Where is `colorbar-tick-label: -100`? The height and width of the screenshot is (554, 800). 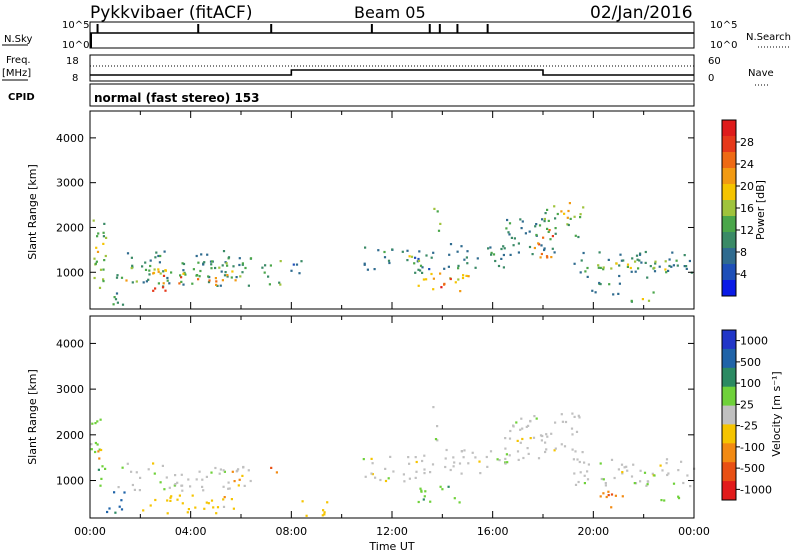
colorbar-tick-label: -100 is located at coordinates (752, 447).